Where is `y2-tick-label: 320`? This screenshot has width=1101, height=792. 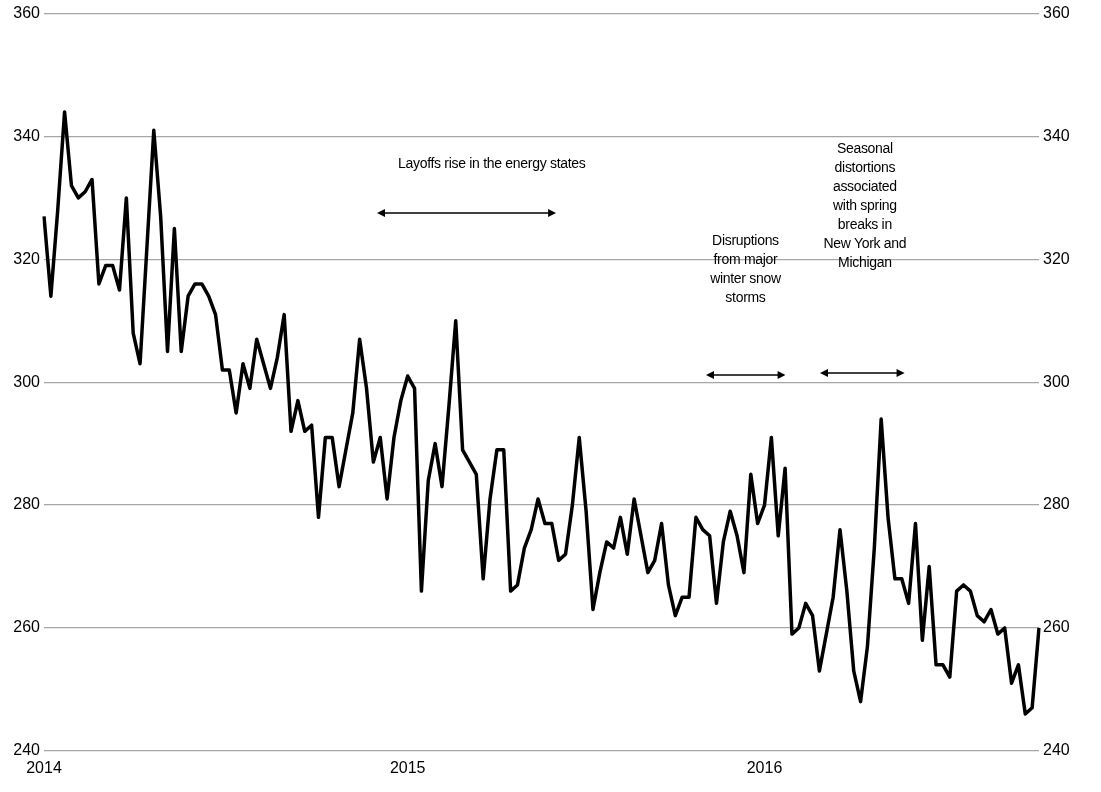 y2-tick-label: 320 is located at coordinates (1056, 258).